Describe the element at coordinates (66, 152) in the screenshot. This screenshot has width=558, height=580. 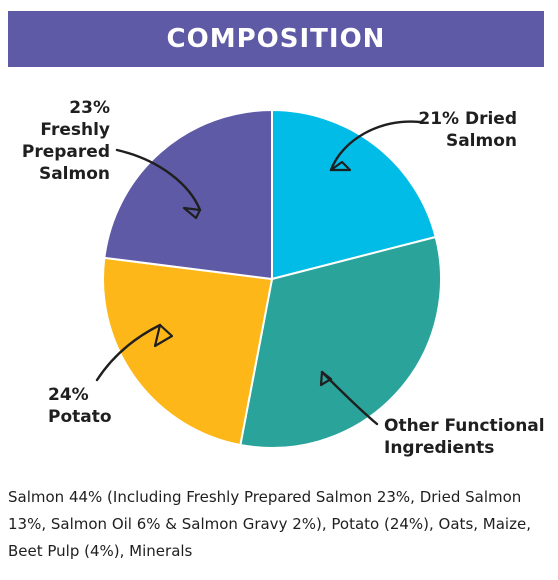
I see `label-freshly-prepared-salmon-line: Prepared` at that location.